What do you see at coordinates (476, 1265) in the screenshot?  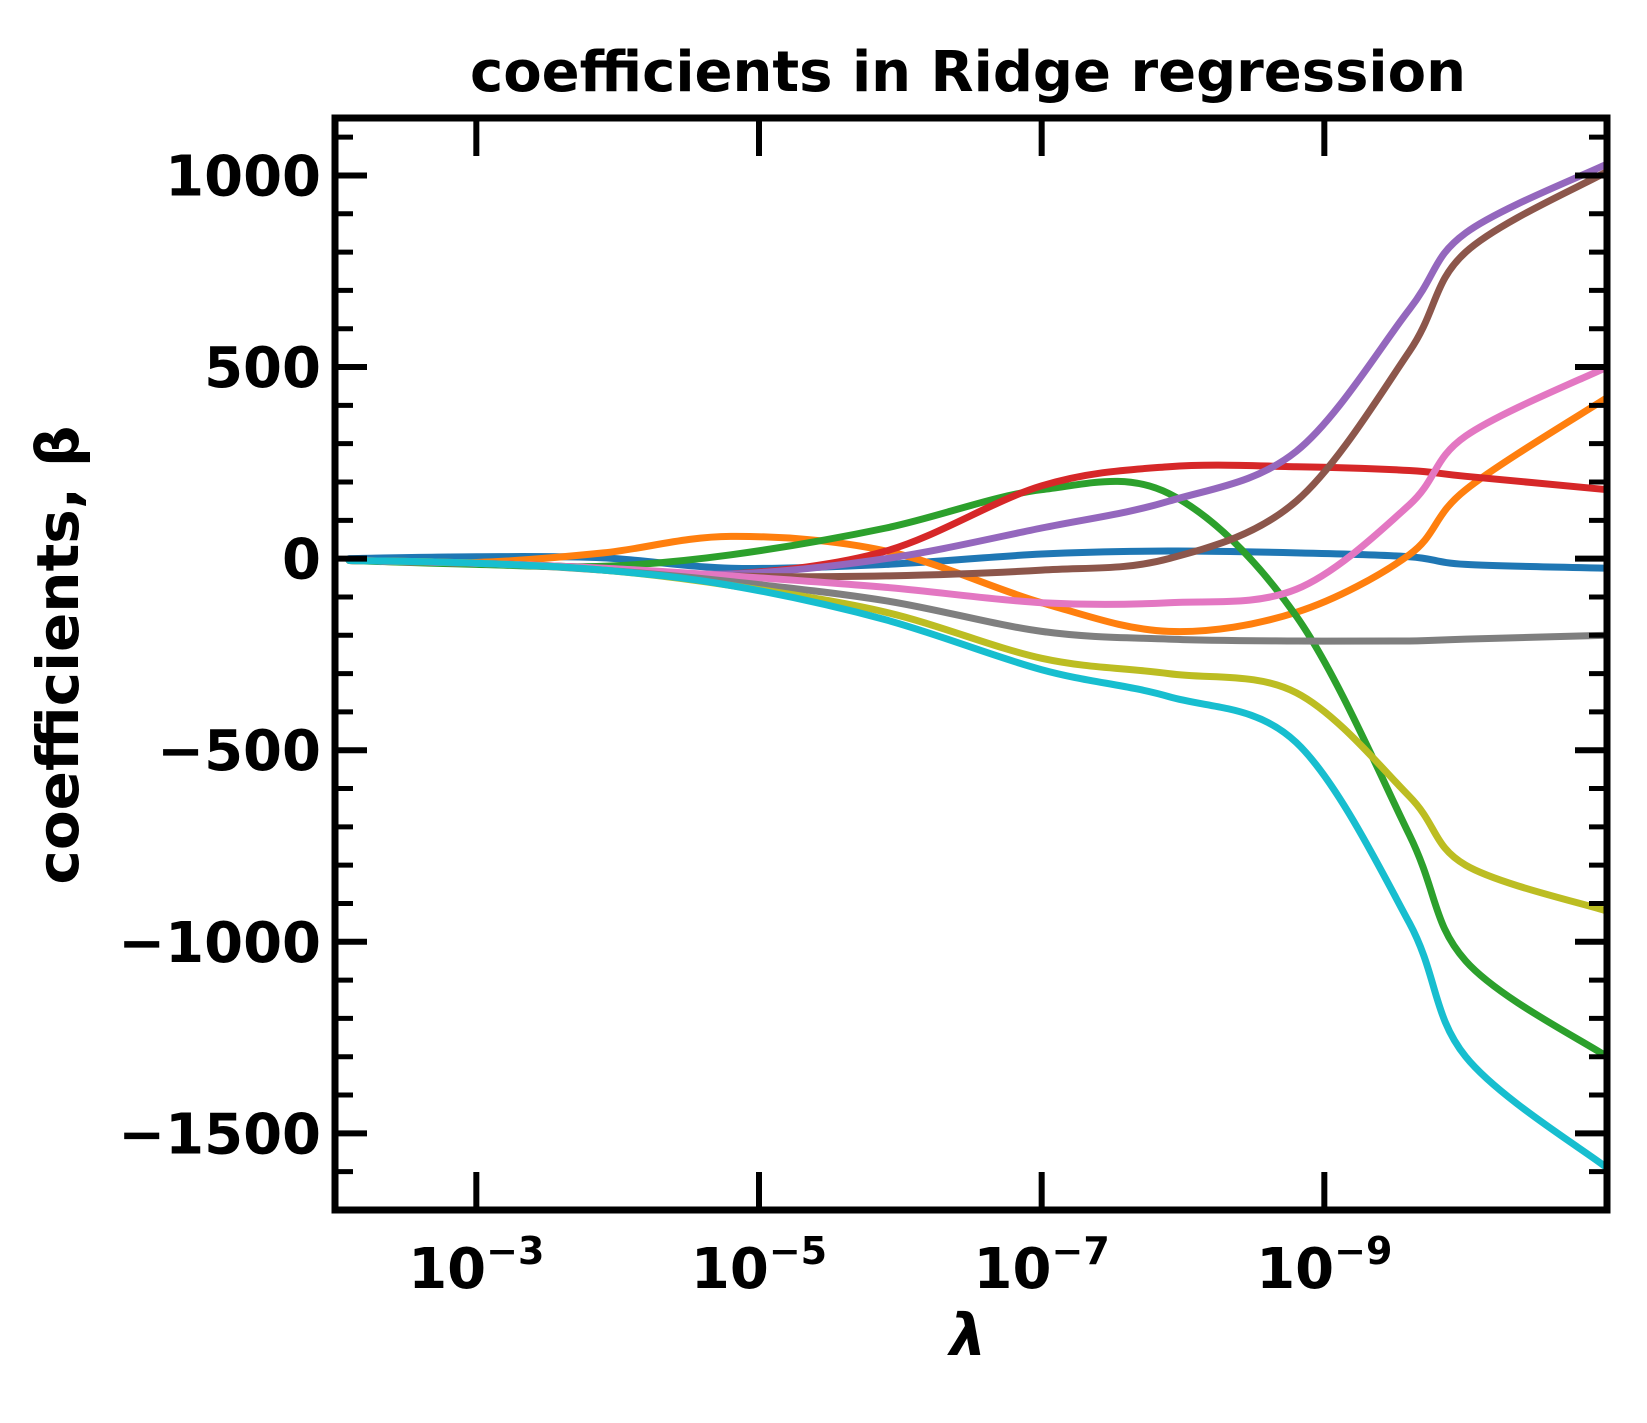 I see `x-tick-label: 10⁻³` at bounding box center [476, 1265].